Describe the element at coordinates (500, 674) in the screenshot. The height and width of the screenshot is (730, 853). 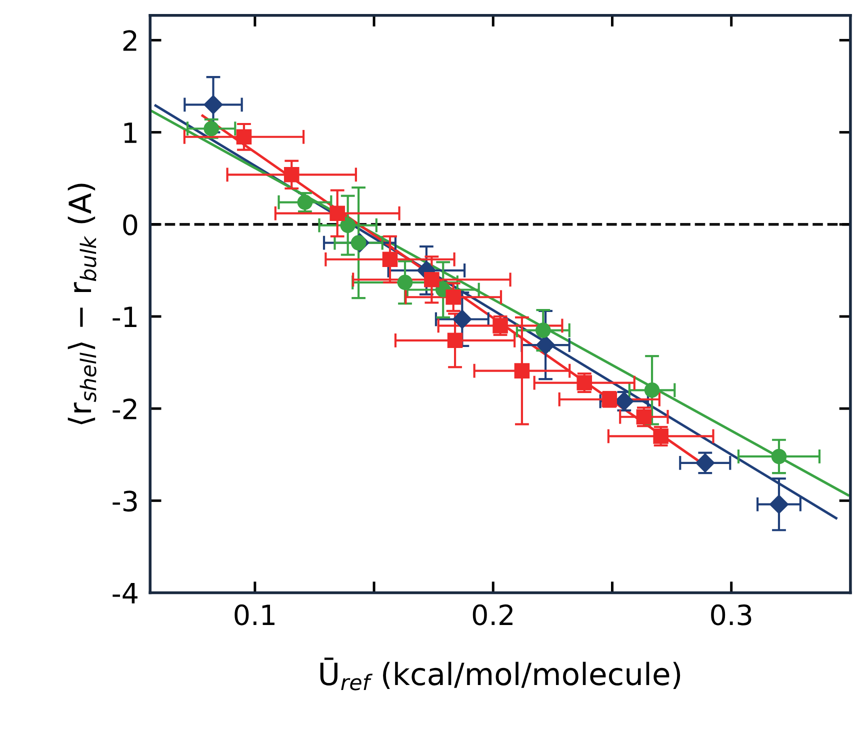
I see `x-axis-title: Ū$_{ref}$ (kcal/mol/molecule)` at that location.